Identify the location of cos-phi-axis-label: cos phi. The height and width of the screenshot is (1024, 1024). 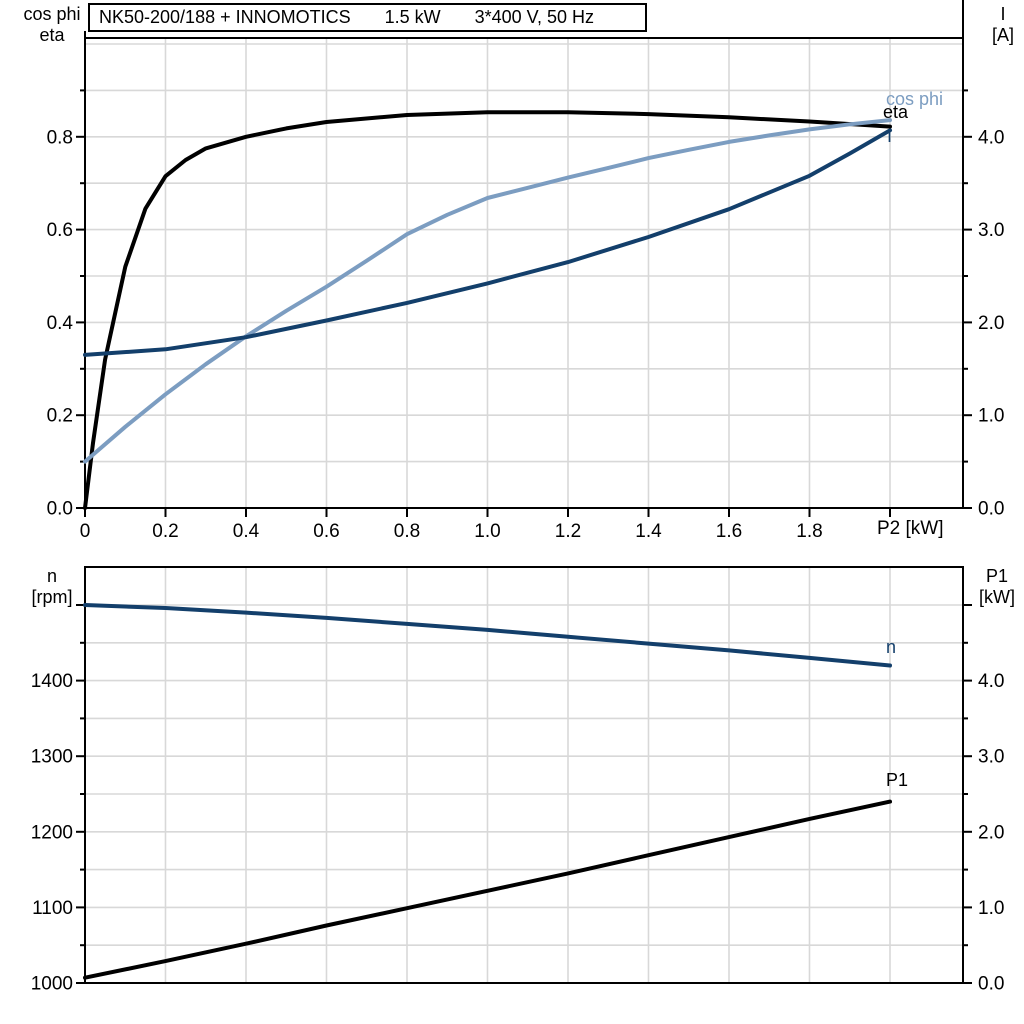
(52, 14).